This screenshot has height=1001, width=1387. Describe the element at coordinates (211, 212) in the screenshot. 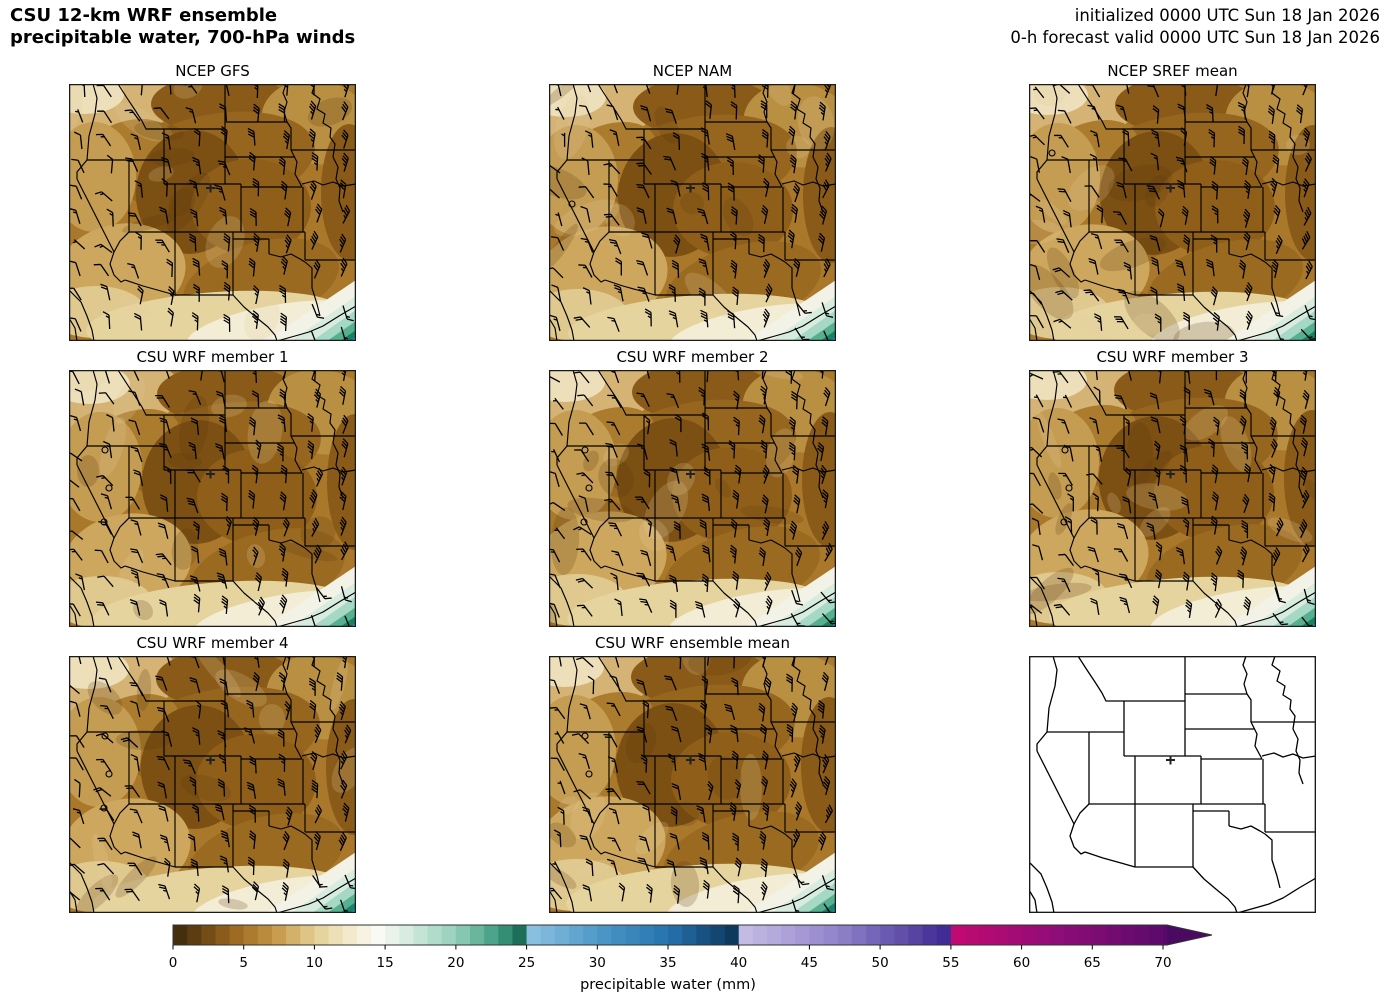

I see `wind-barb-layer` at that location.